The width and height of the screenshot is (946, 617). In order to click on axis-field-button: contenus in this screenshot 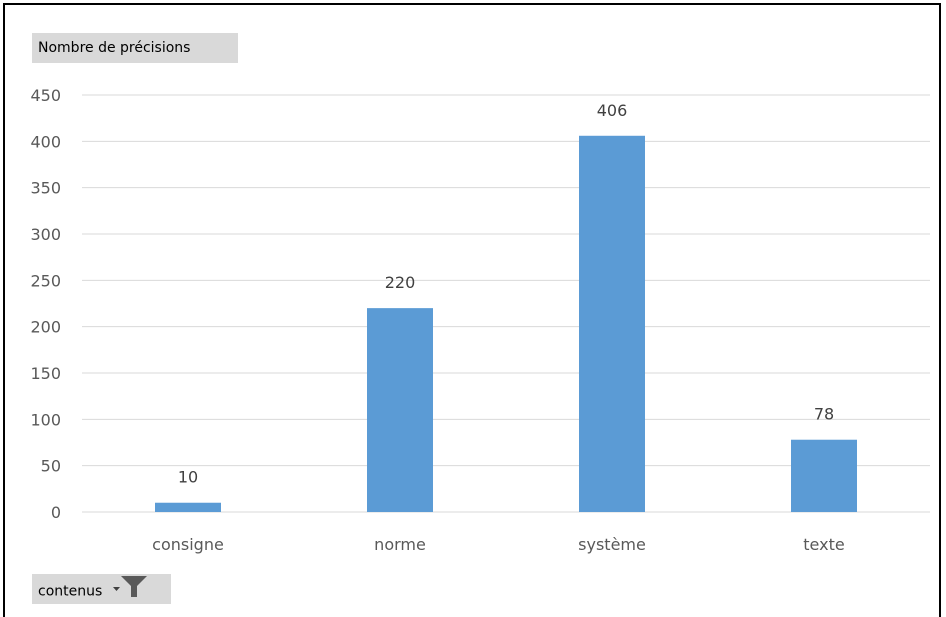, I will do `click(101, 589)`.